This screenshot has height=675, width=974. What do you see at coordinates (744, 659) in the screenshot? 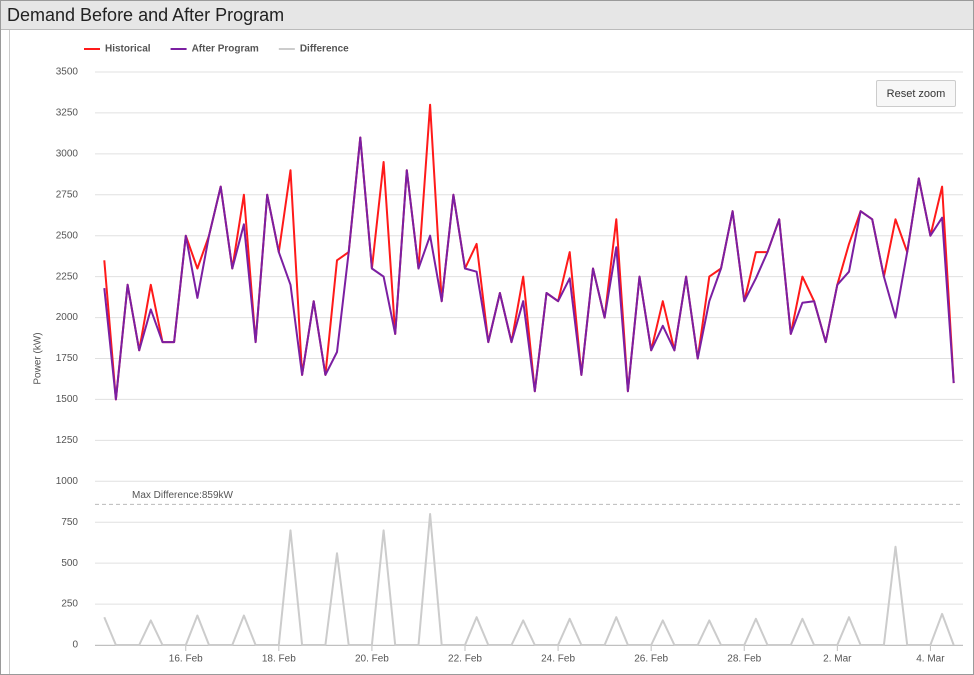
I see `x-tick-label: 28. Feb` at bounding box center [744, 659].